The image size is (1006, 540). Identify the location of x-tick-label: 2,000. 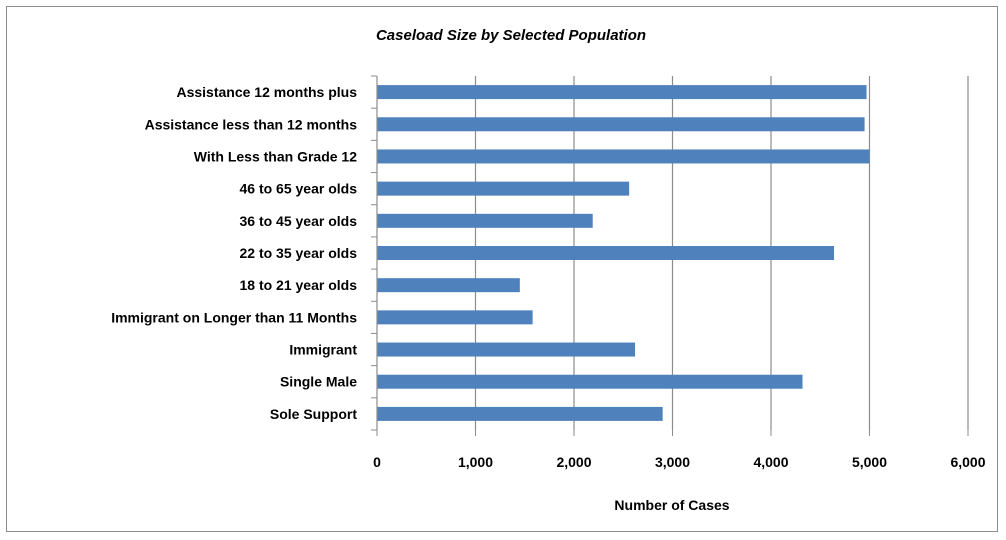
(573, 462).